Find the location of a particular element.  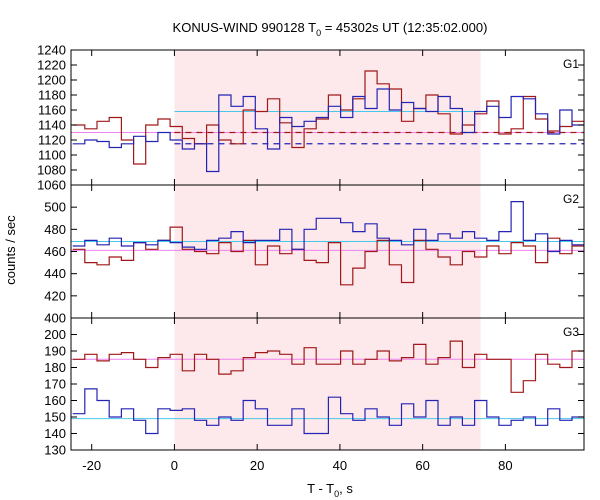

series-red-g2 is located at coordinates (328, 256).